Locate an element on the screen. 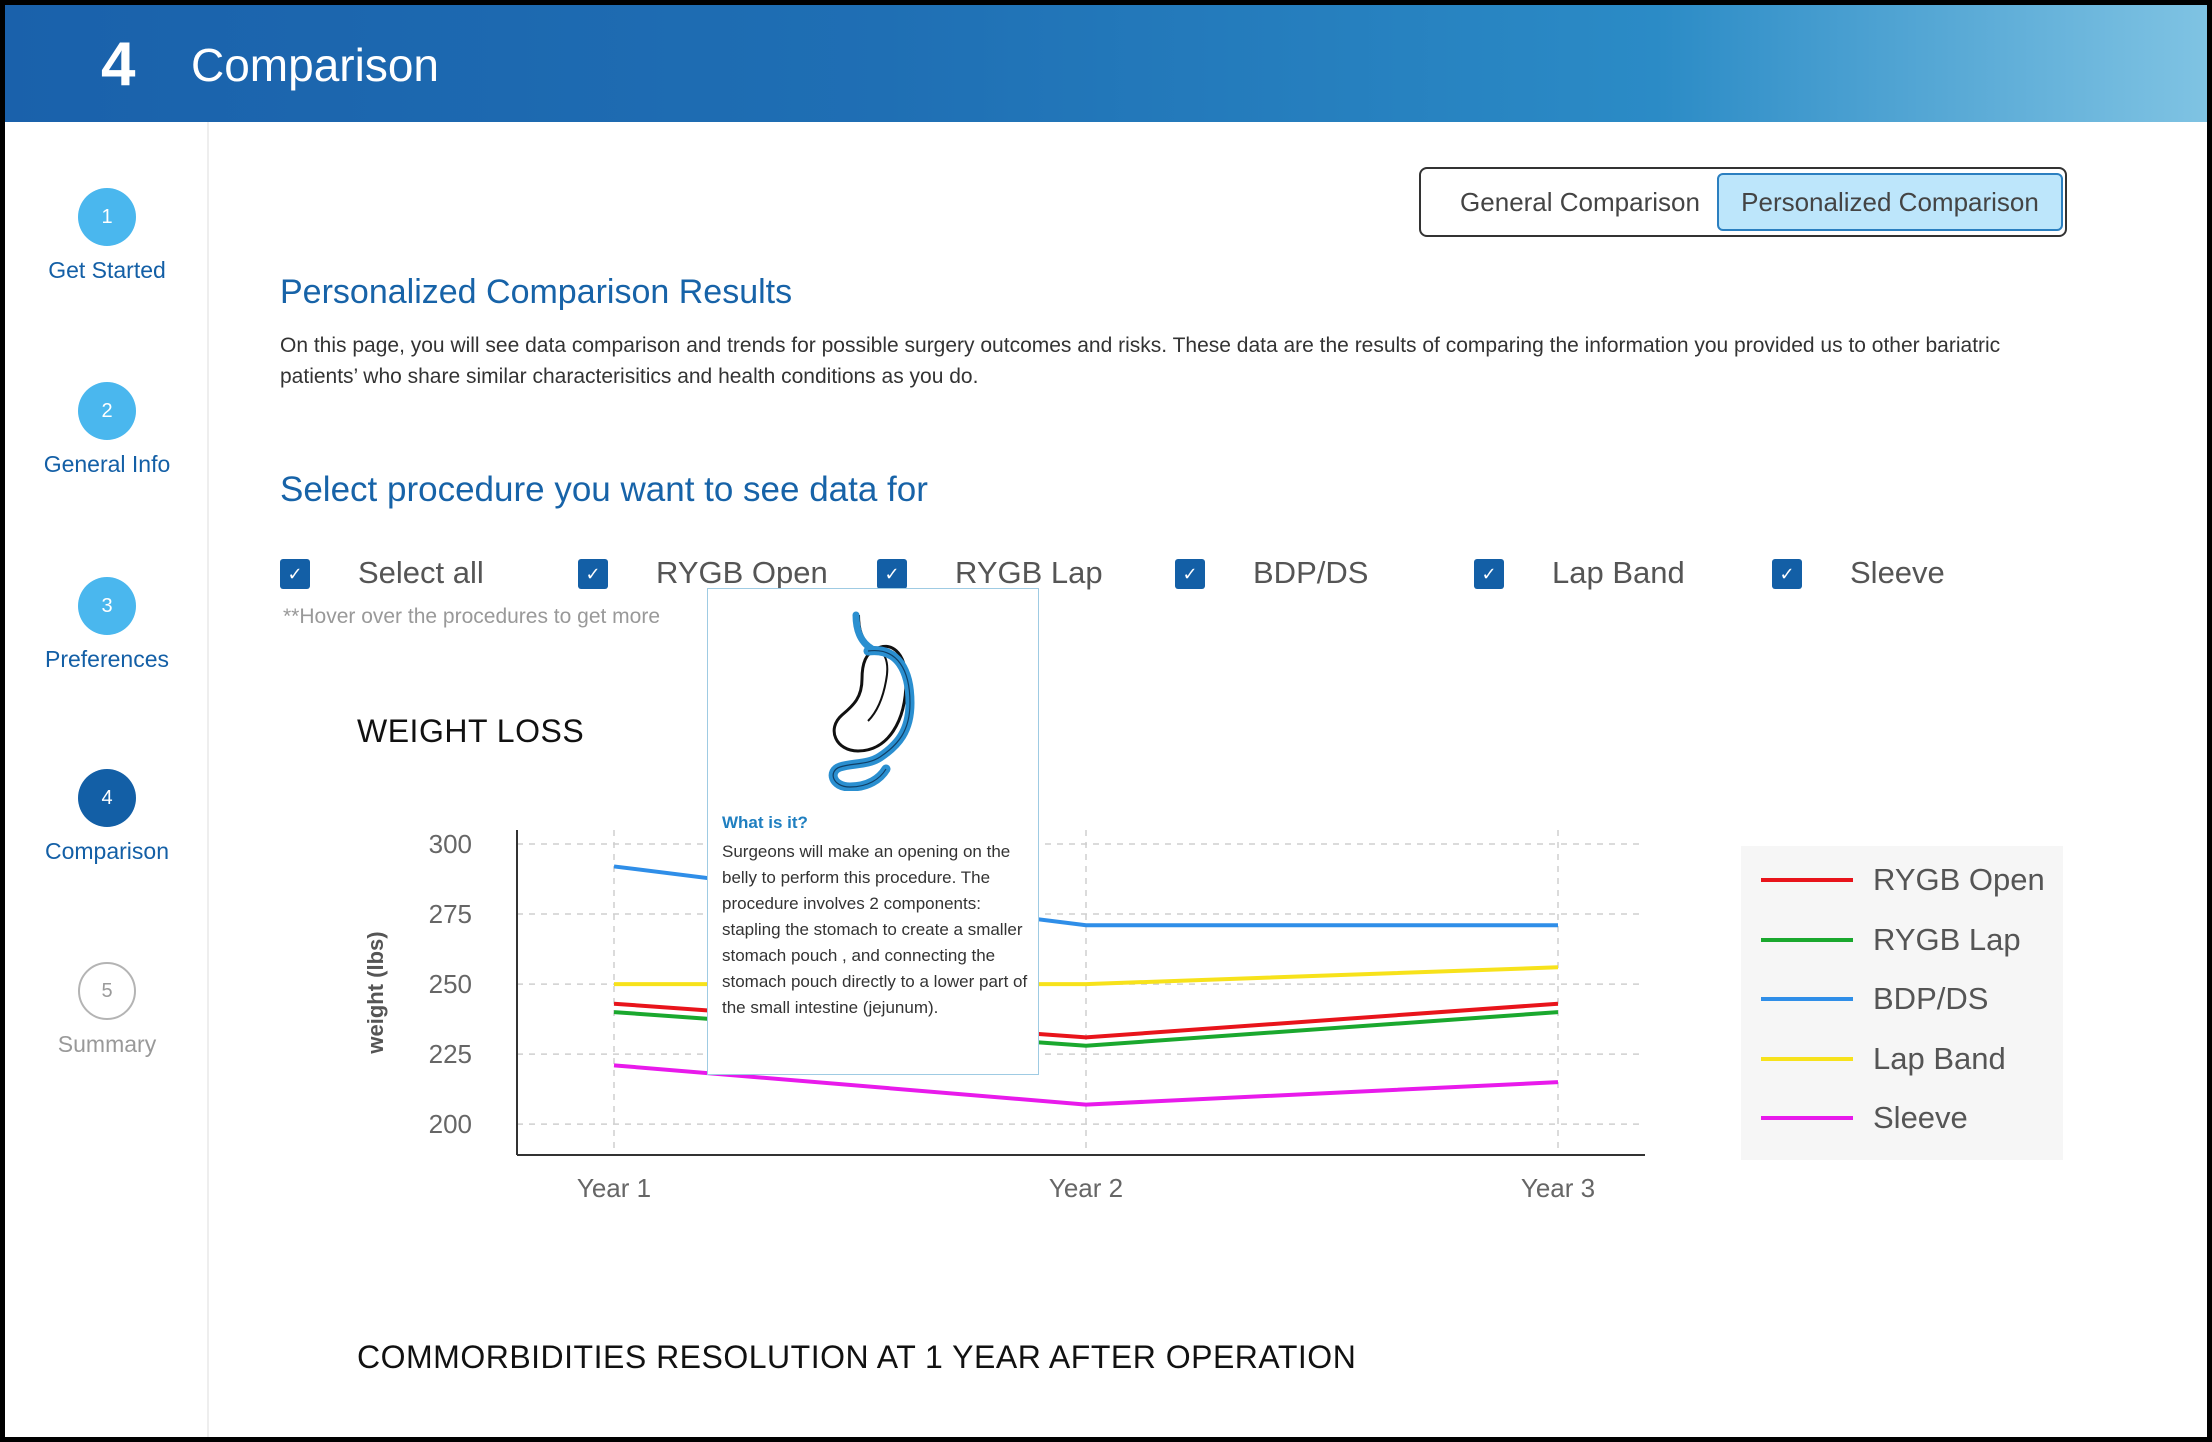  step-number-circle: 4 is located at coordinates (107, 798).